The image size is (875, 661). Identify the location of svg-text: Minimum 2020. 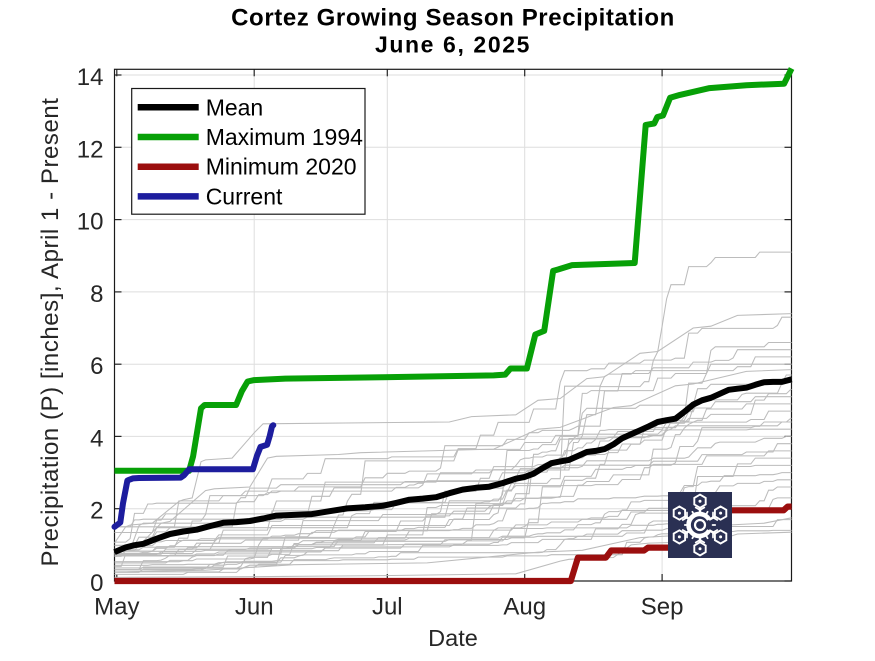
(281, 167).